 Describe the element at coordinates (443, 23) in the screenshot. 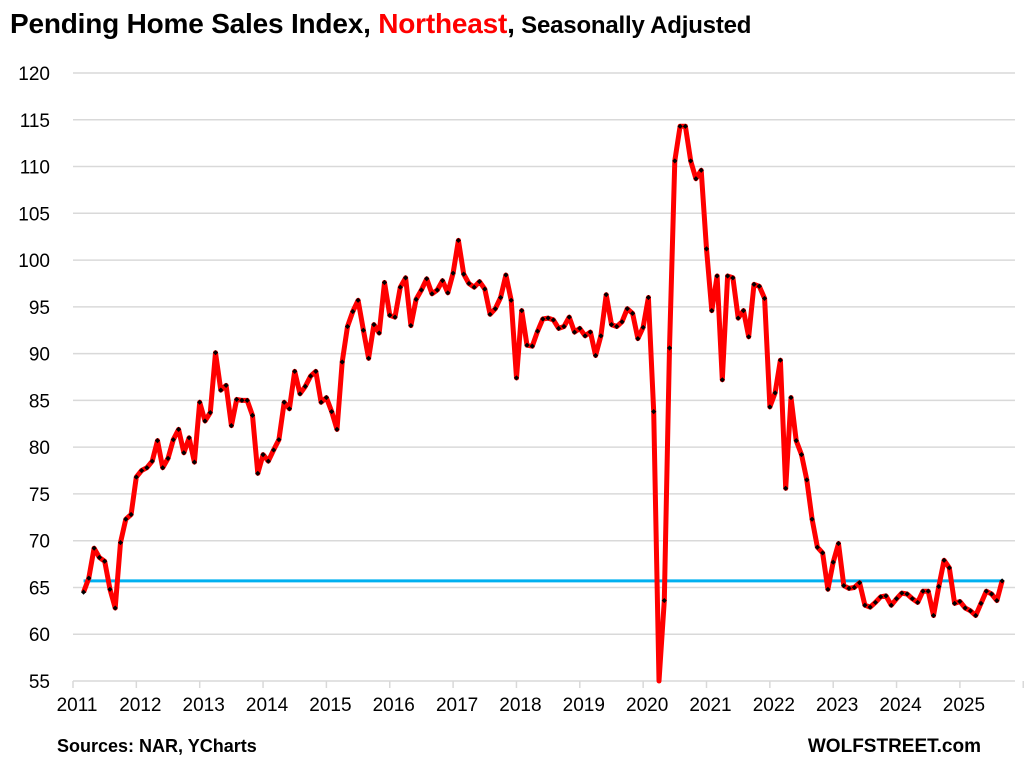

I see `title-highlight: Northeast` at that location.